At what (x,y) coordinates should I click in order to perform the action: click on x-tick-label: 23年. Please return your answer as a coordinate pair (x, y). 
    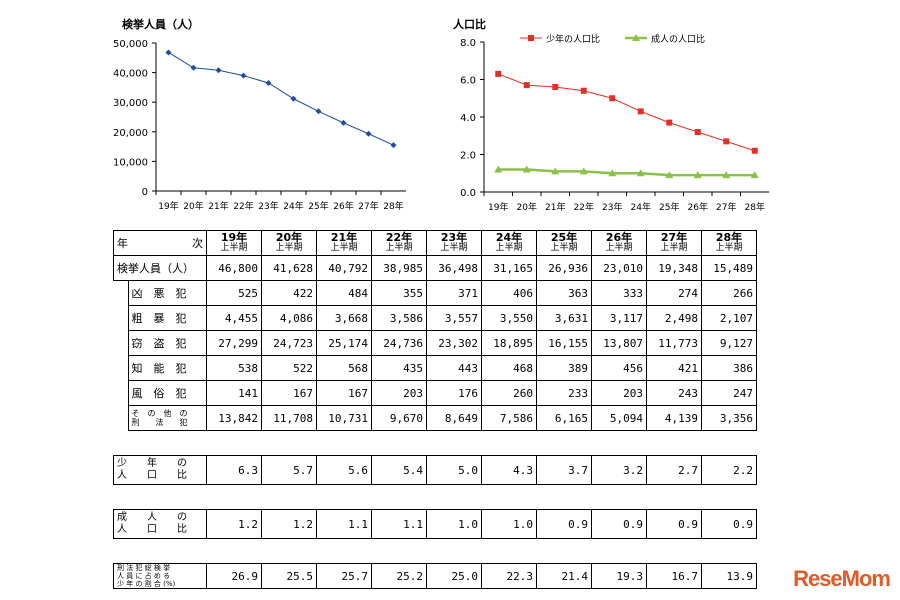
    Looking at the image, I should click on (268, 206).